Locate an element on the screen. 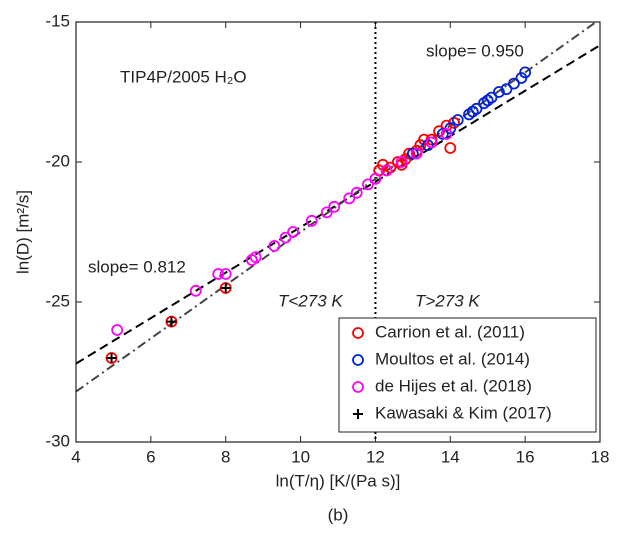  annotation: T<273 K is located at coordinates (310, 300).